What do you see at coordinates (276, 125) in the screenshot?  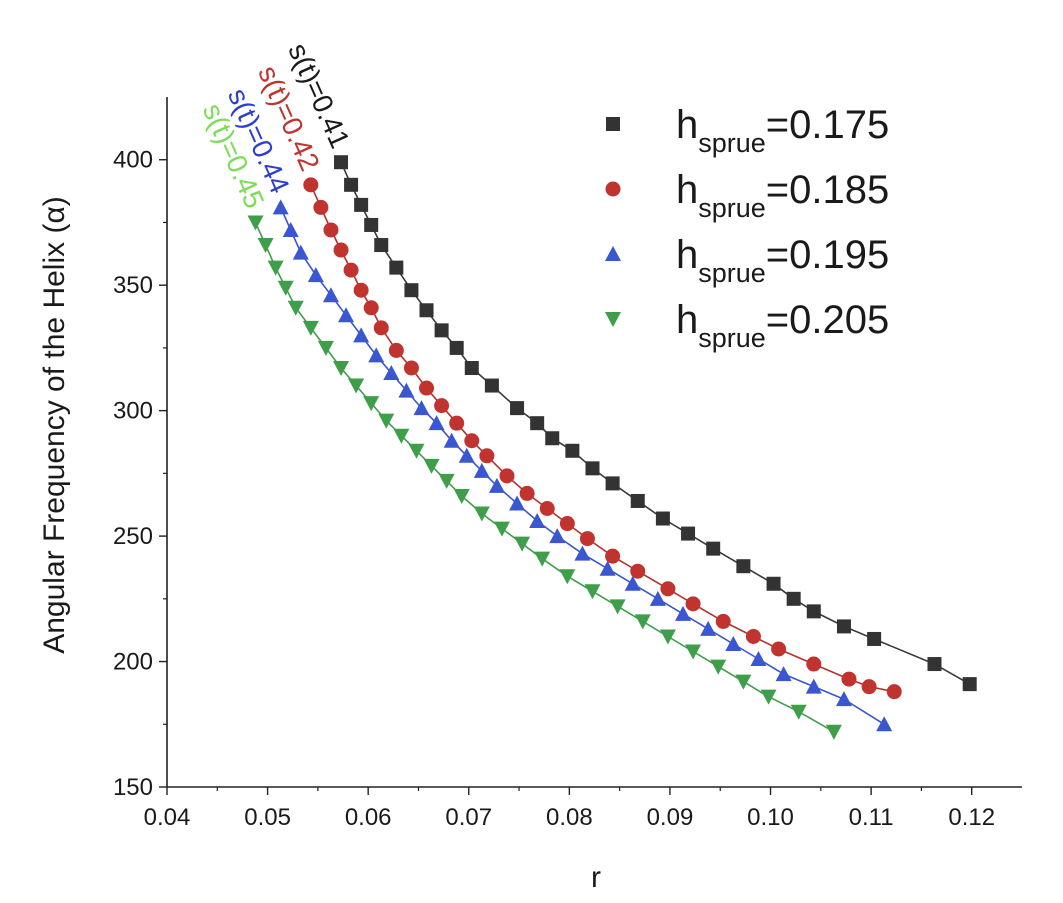 I see `annotations: s(t)=0.41s(t)=0.42s(t)=0.44s(t)=0.45` at bounding box center [276, 125].